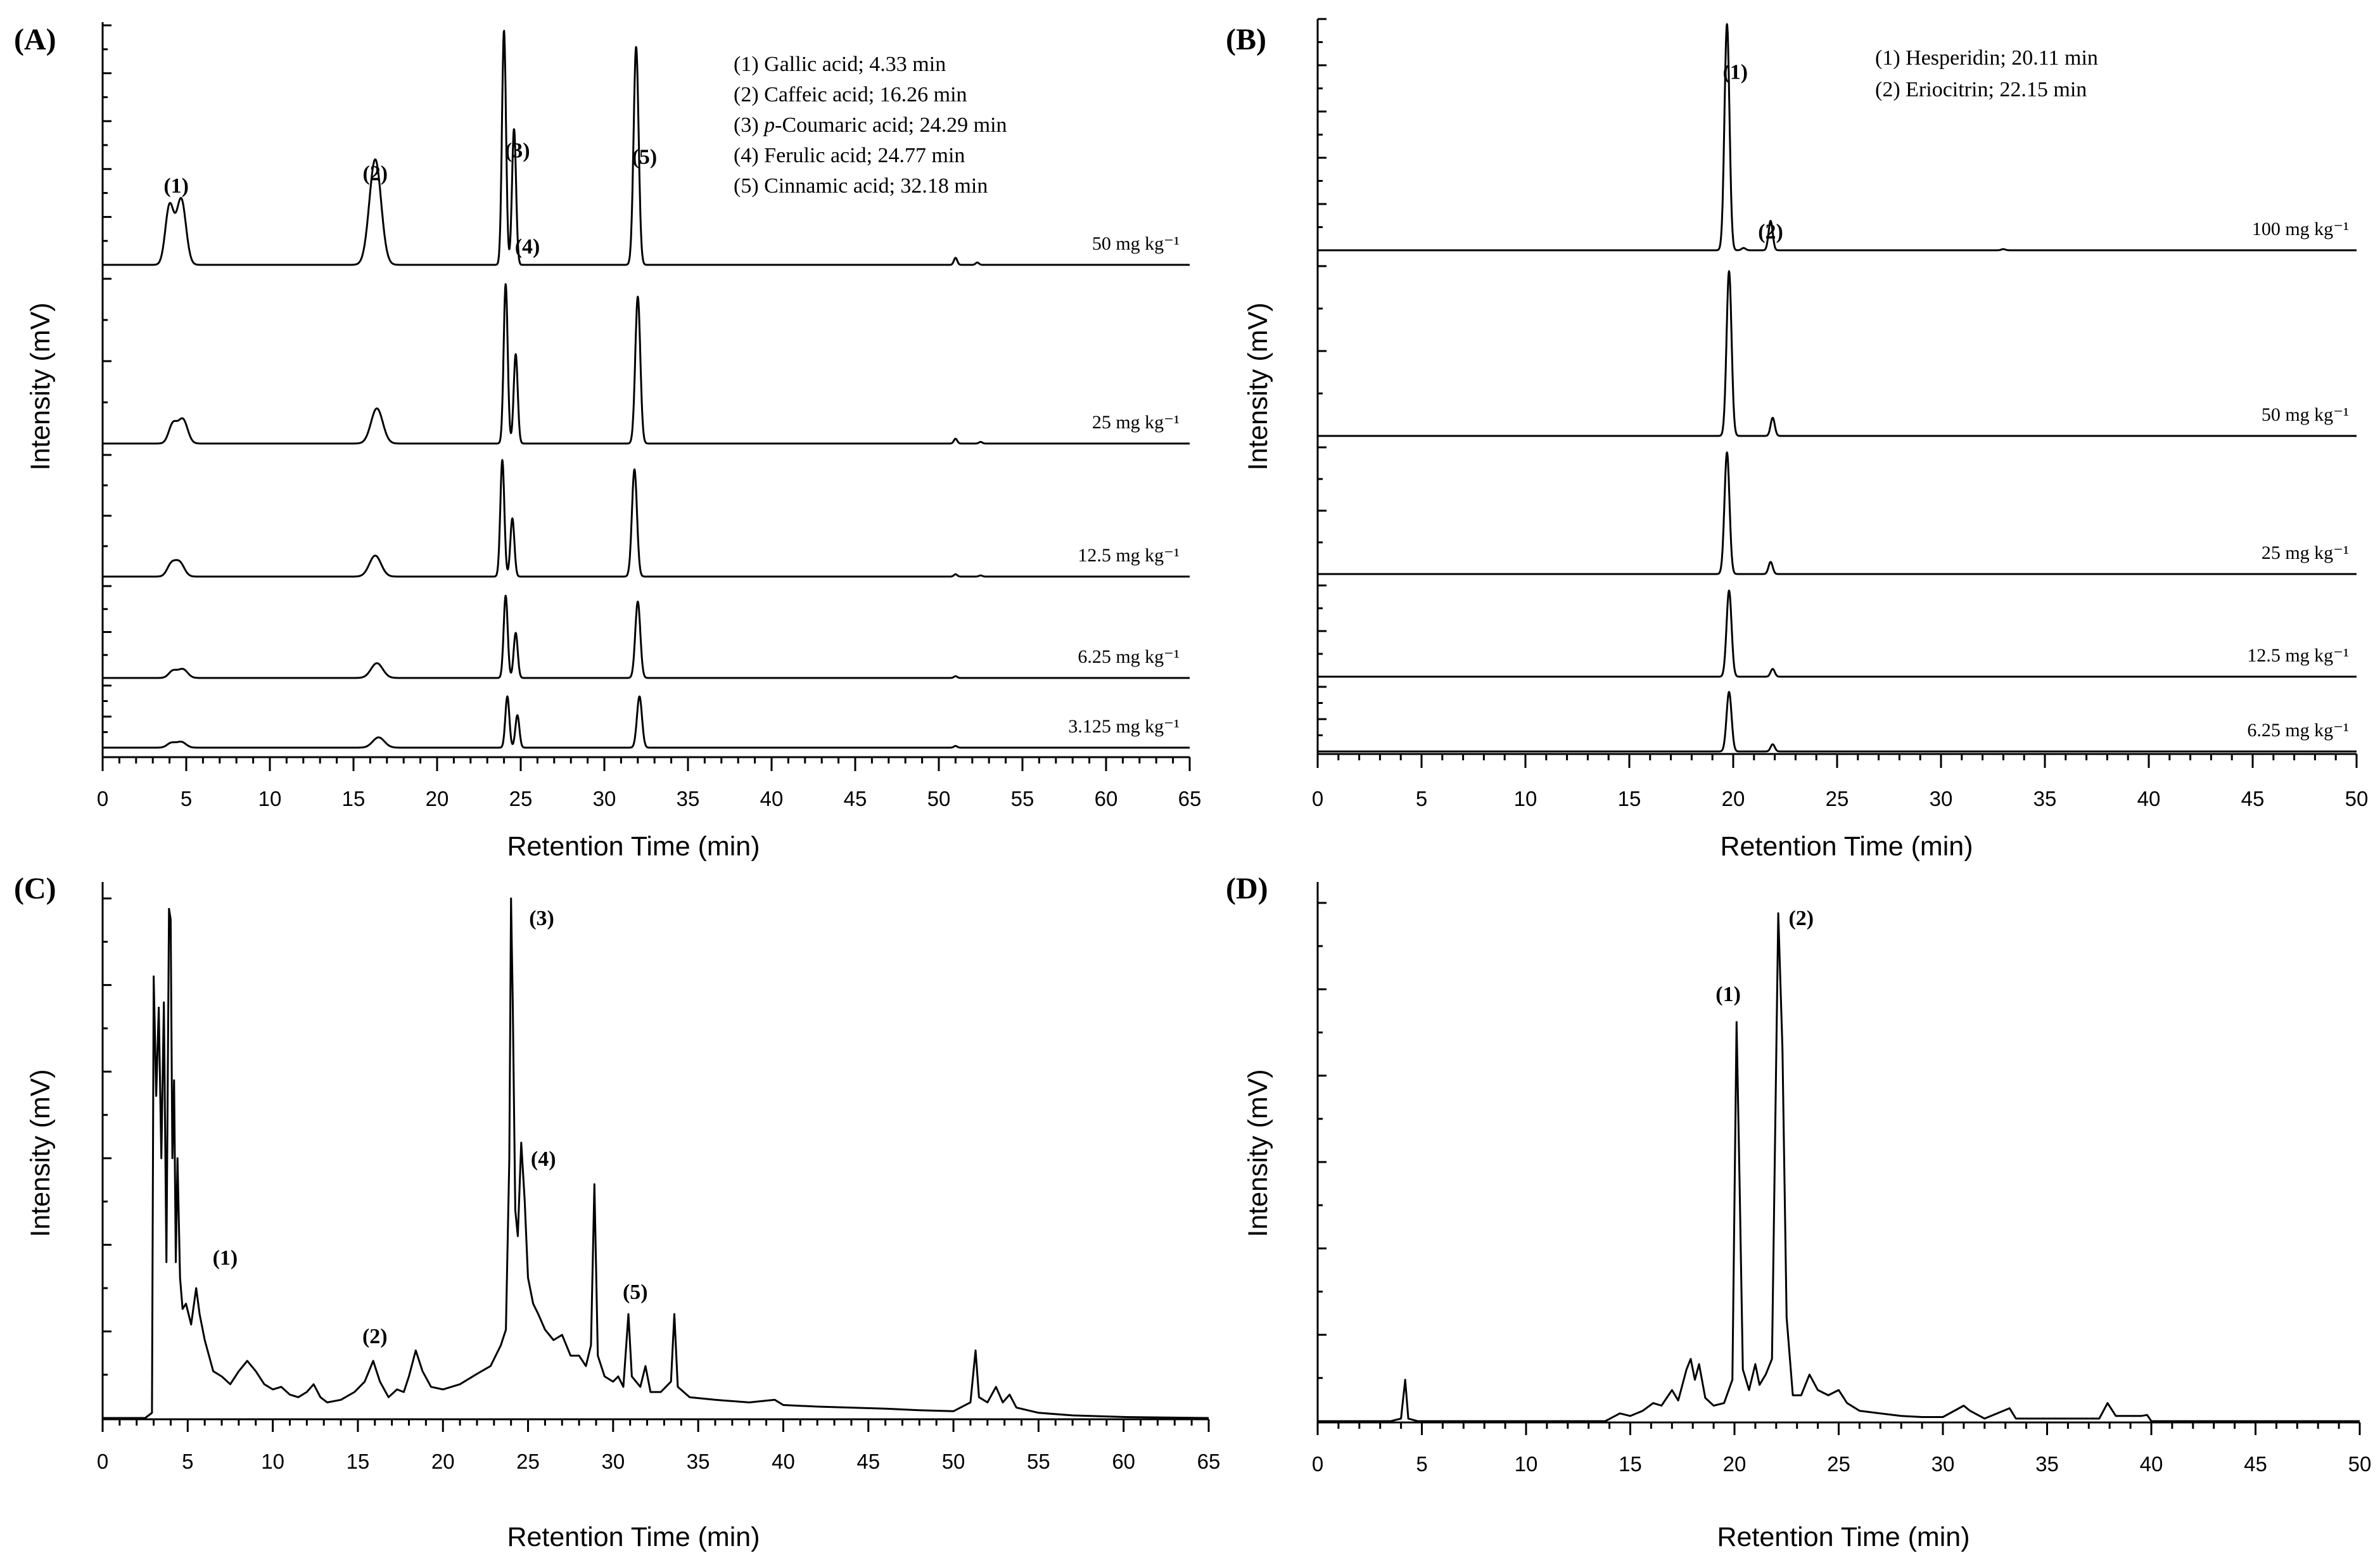  I want to click on panel-a-letter: (A), so click(35, 39).